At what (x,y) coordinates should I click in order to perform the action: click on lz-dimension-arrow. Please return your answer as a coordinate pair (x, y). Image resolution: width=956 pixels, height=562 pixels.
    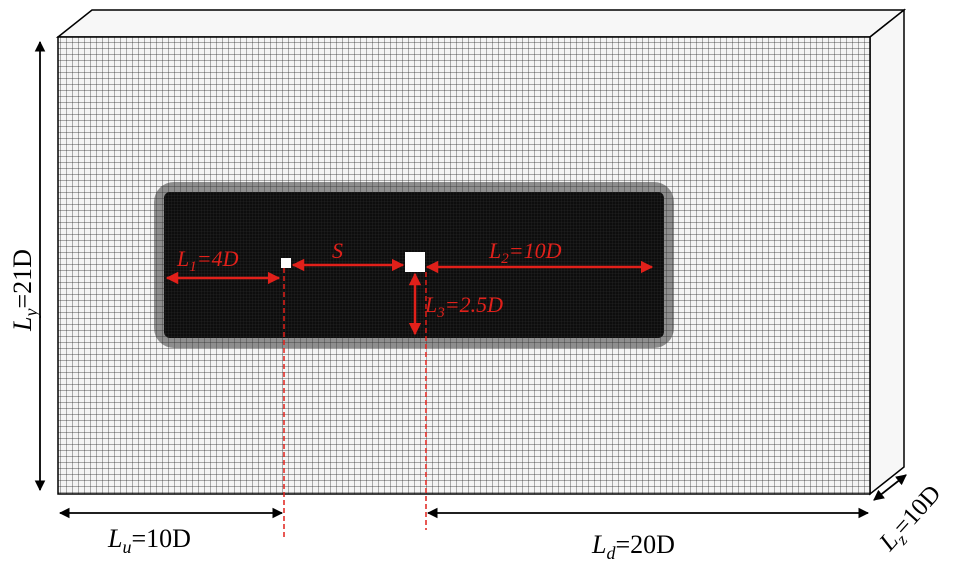
    Looking at the image, I should click on (890, 487).